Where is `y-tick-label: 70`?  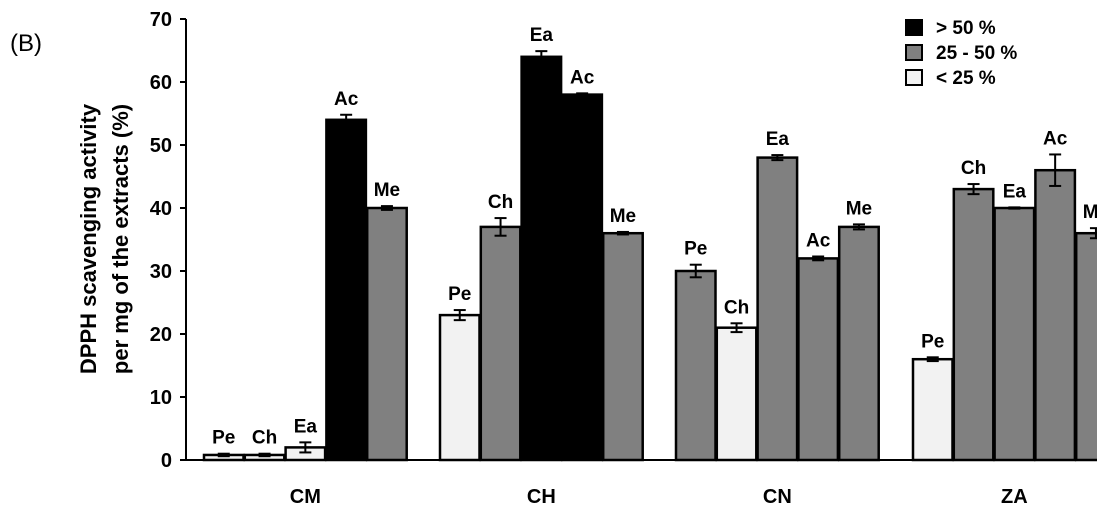
y-tick-label: 70 is located at coordinates (161, 20).